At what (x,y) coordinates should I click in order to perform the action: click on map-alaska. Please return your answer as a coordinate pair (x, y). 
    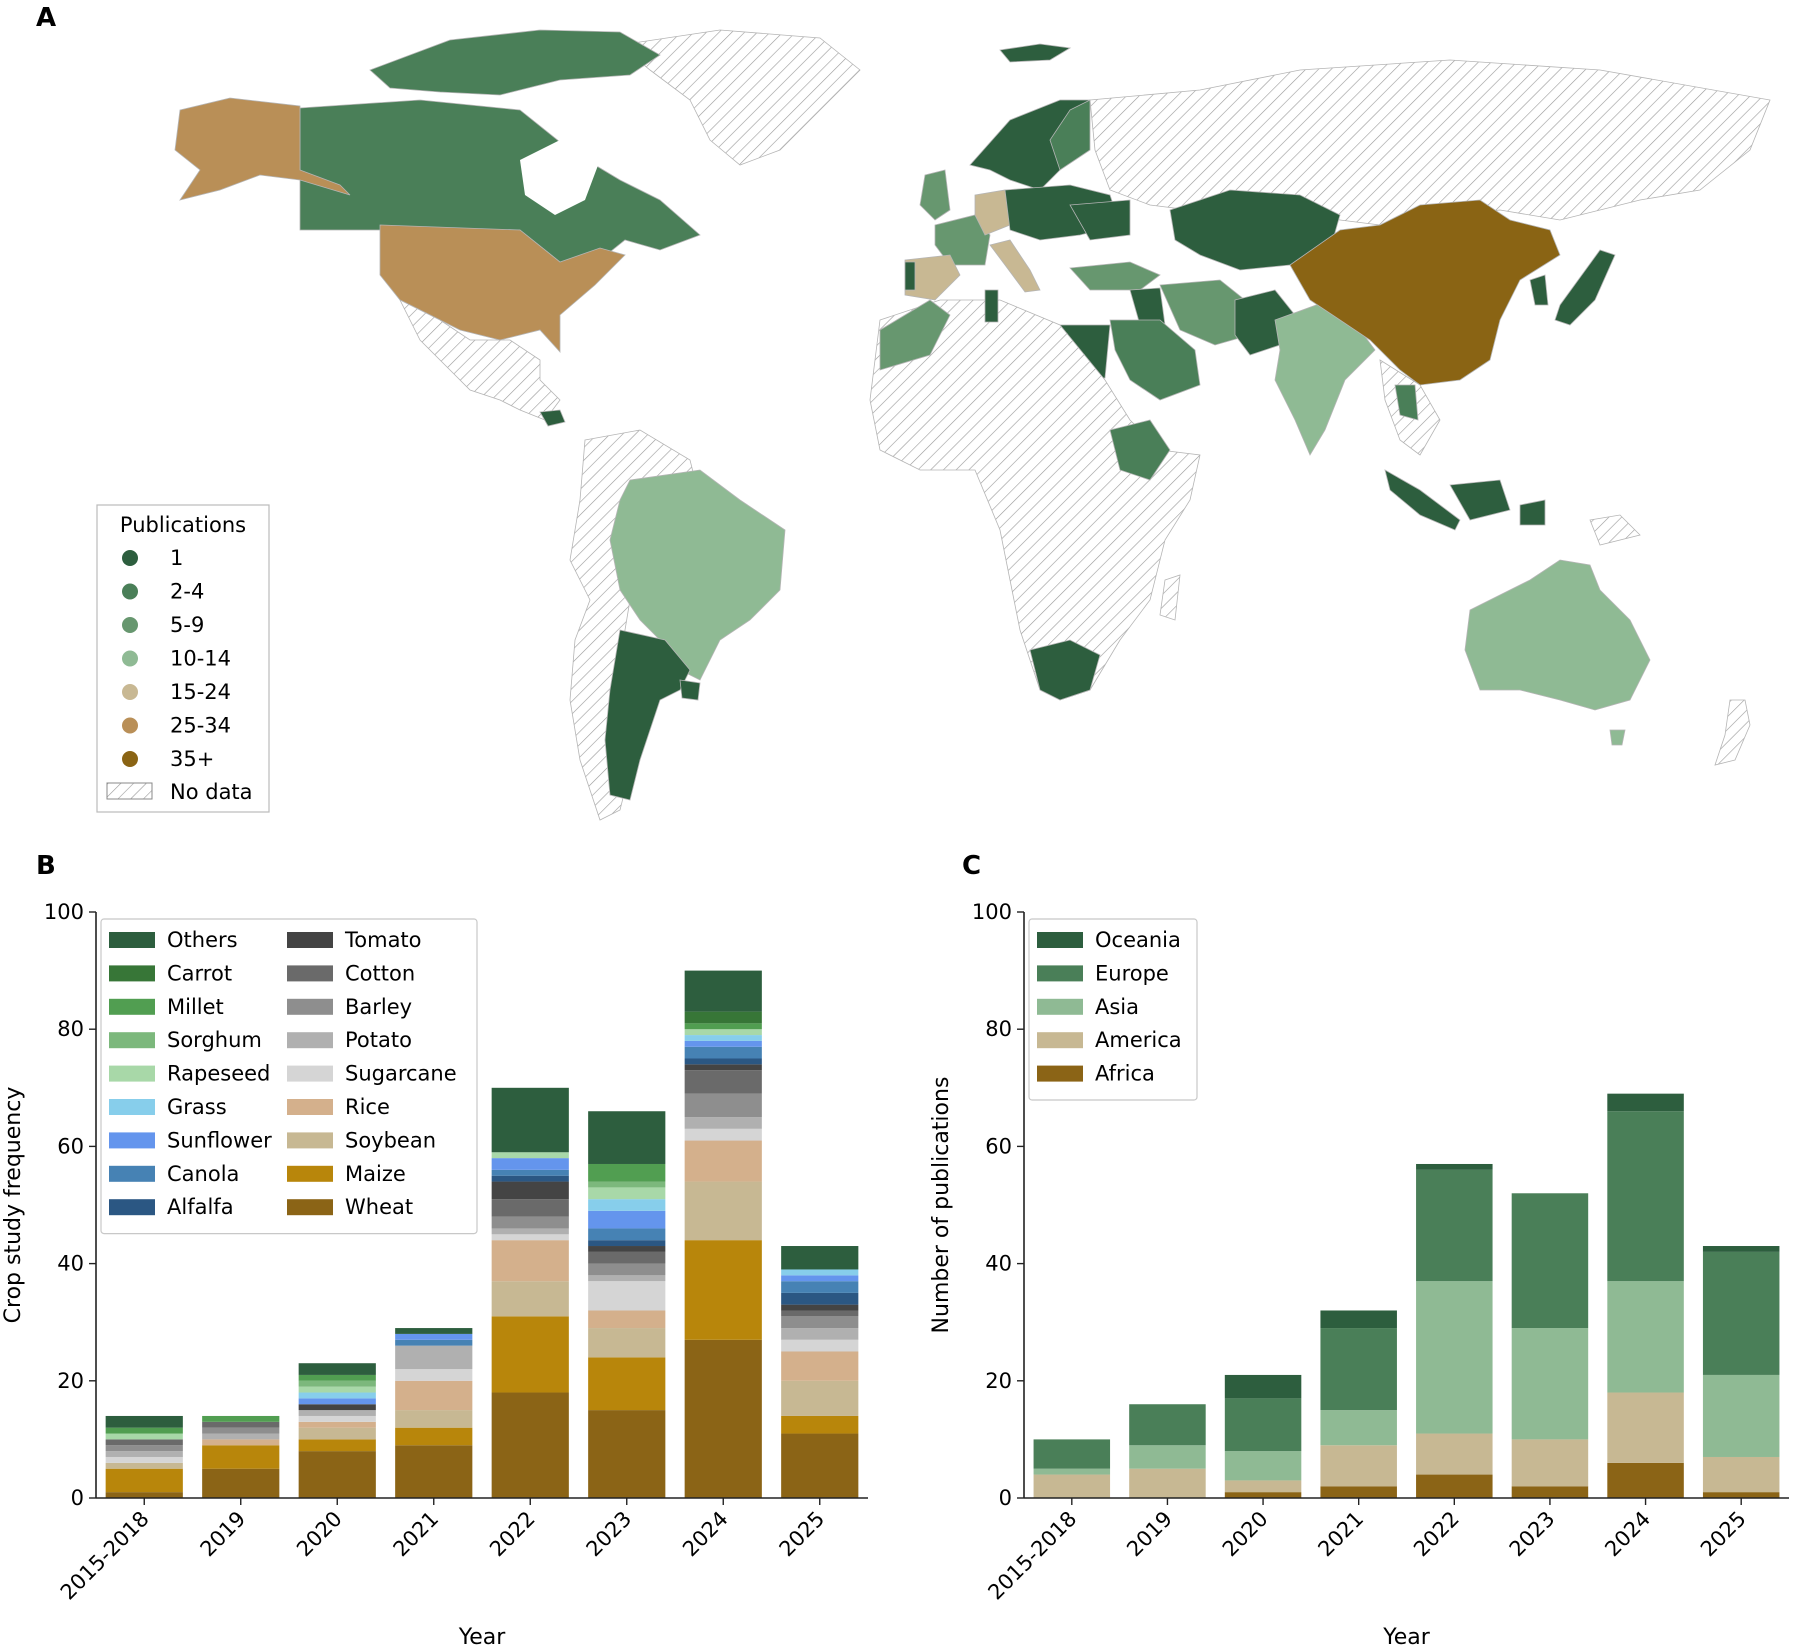
    Looking at the image, I should click on (262, 149).